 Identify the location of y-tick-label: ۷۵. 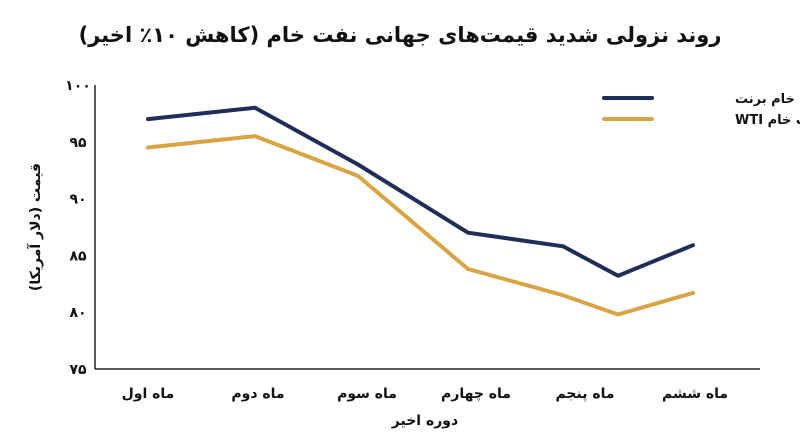
(78, 370).